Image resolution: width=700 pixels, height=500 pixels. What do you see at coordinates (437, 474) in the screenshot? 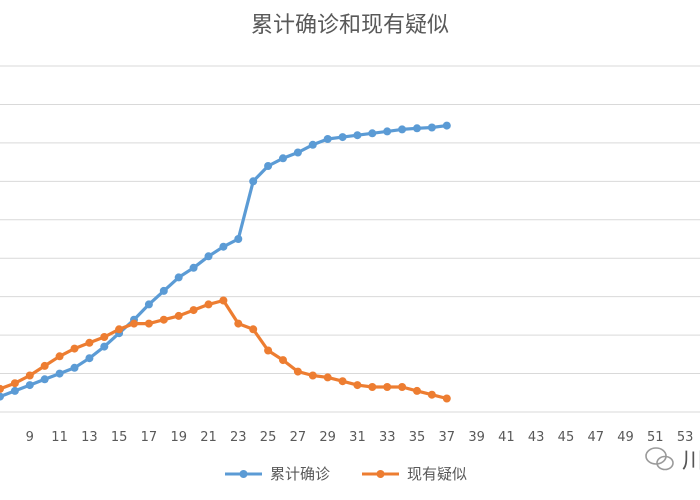
I see `legend-label-series-2: 现有疑似` at bounding box center [437, 474].